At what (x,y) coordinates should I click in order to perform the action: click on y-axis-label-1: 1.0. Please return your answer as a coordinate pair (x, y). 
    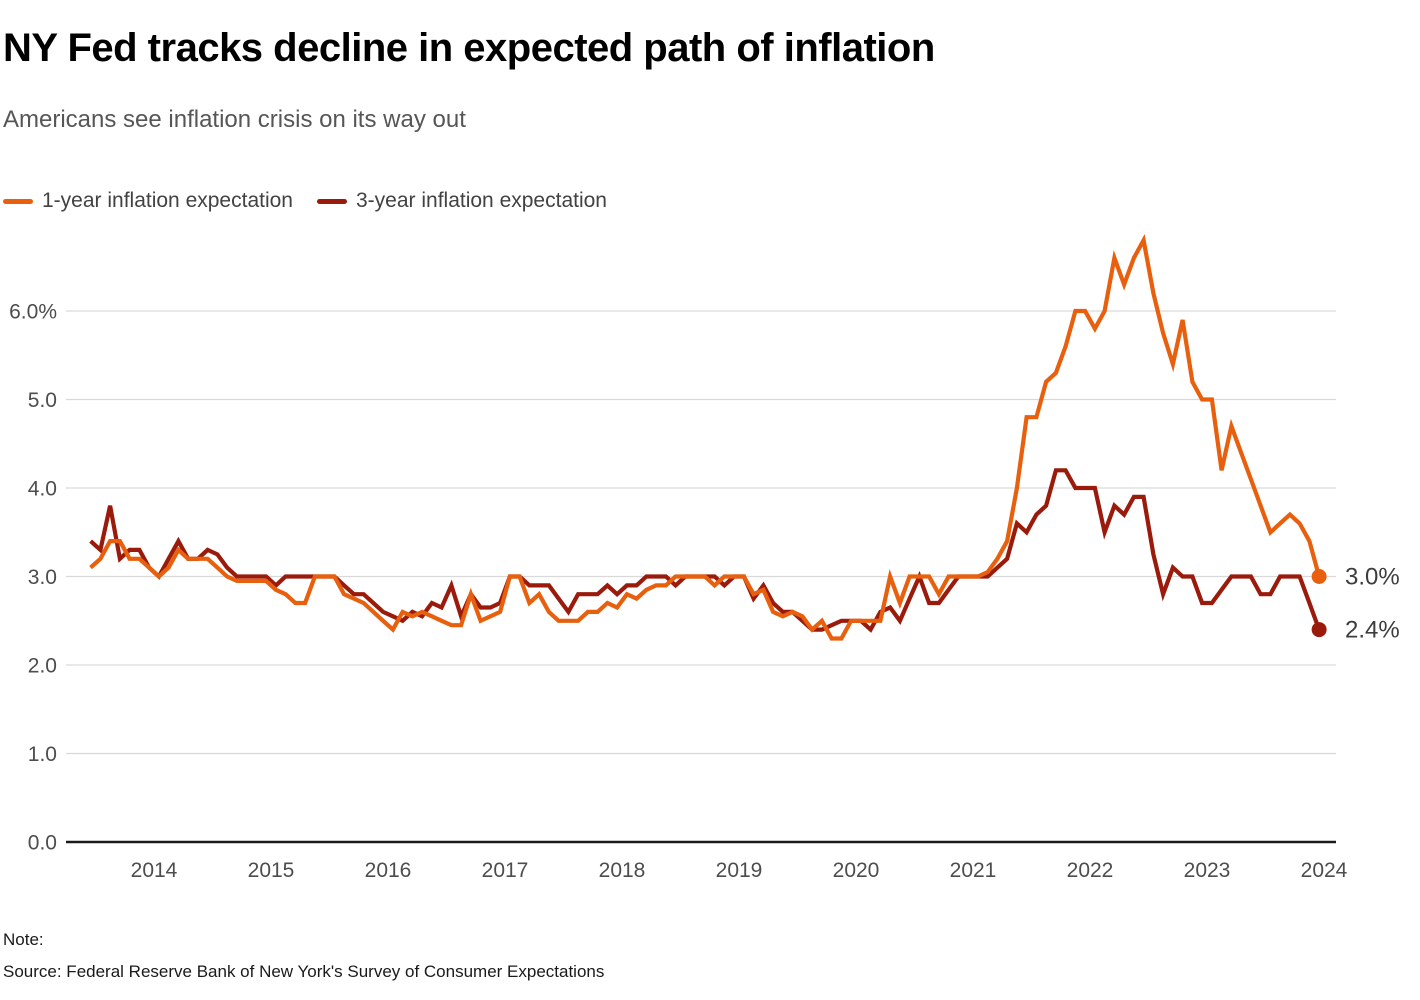
    Looking at the image, I should click on (42, 754).